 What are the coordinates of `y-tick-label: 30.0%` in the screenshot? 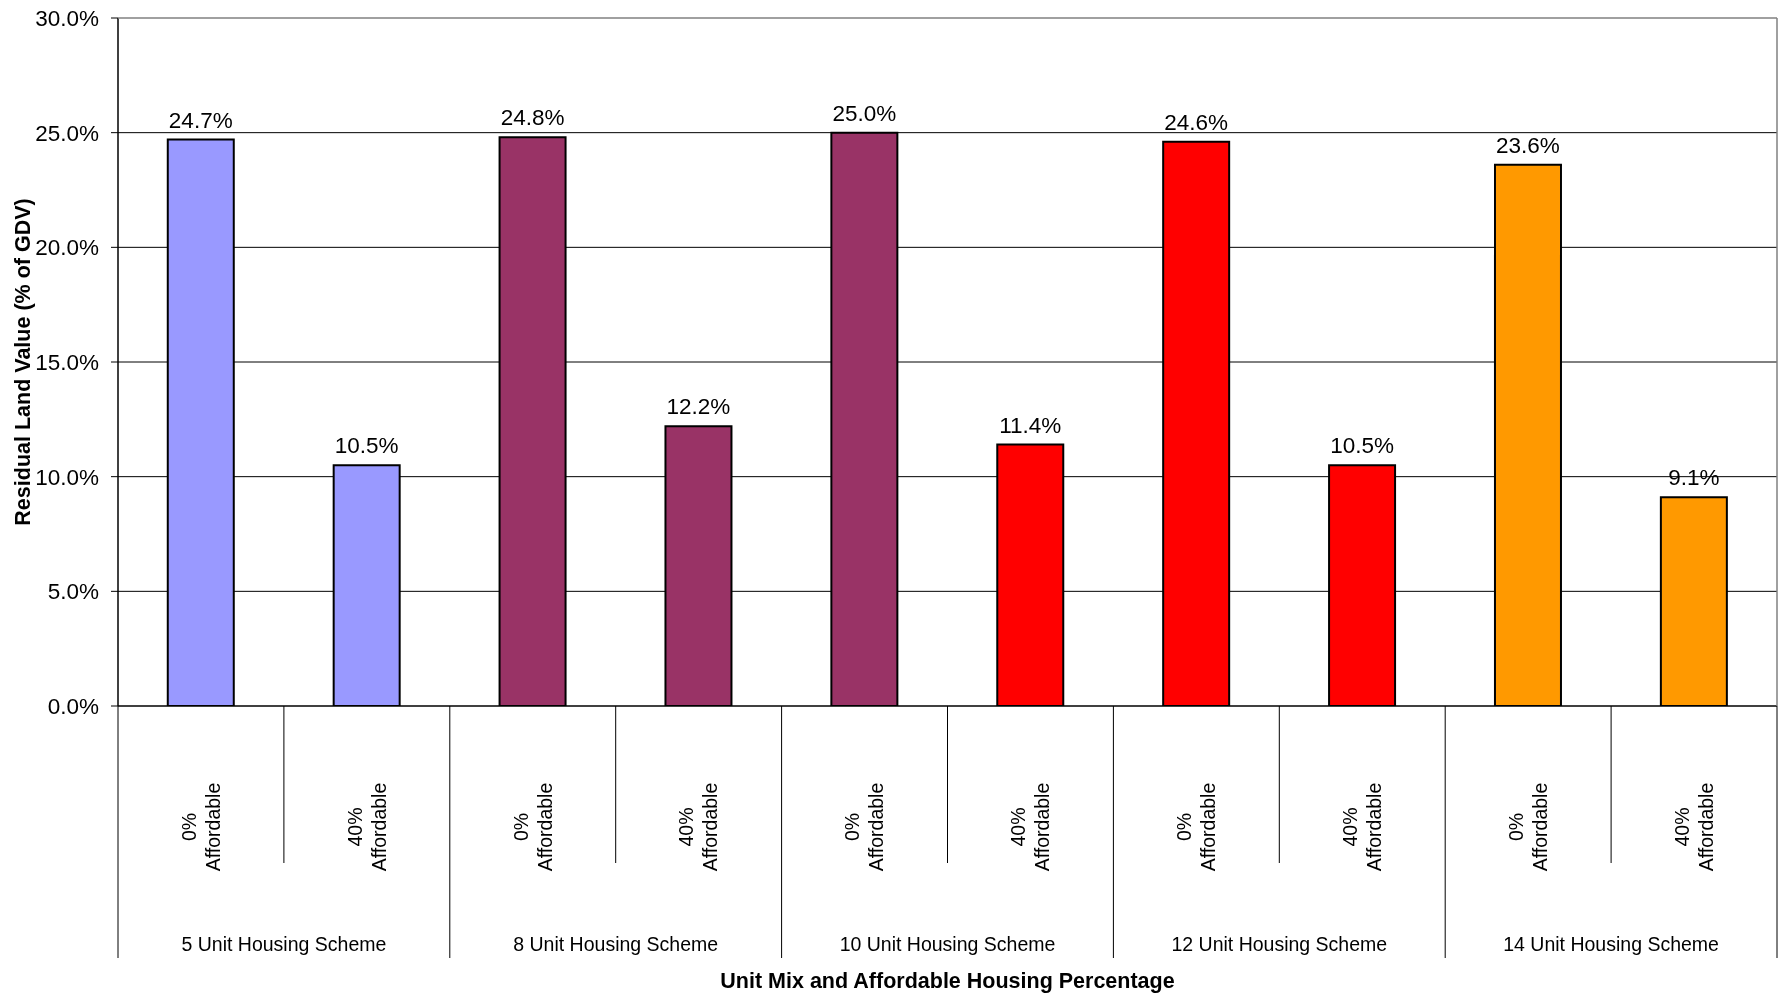 It's located at (67, 18).